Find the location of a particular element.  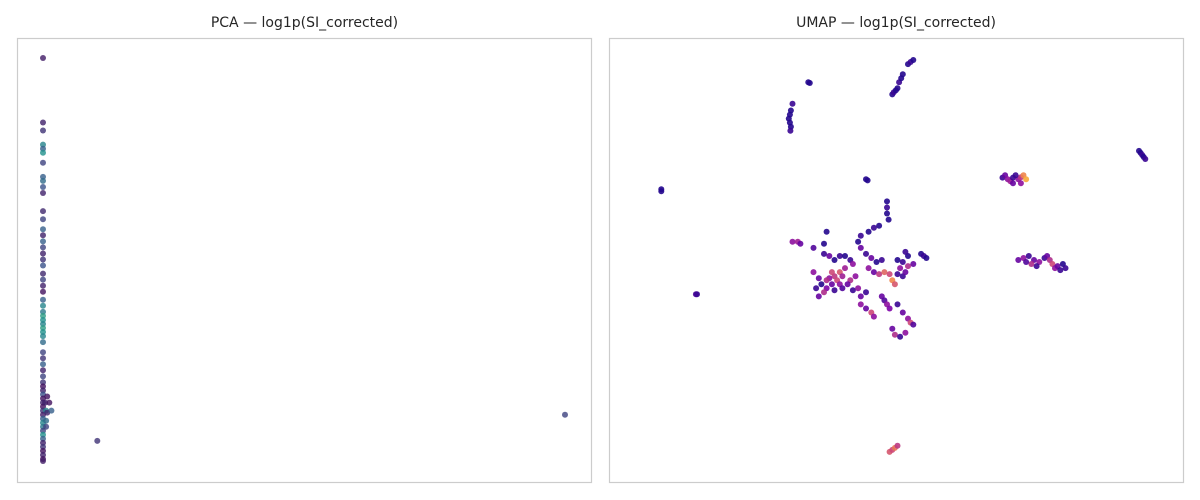

umap-panel-title: UMAP — log1p(SI_corrected) is located at coordinates (896, 23).